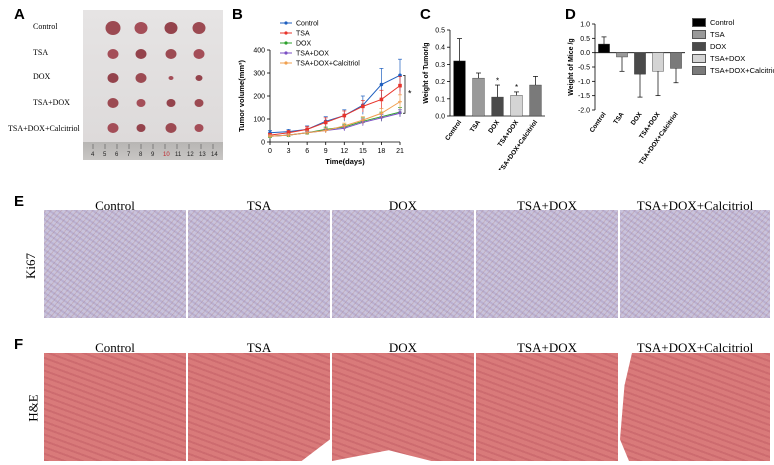 The image size is (774, 465). What do you see at coordinates (214, 155) in the screenshot?
I see `ruler-tick-label: 14` at bounding box center [214, 155].